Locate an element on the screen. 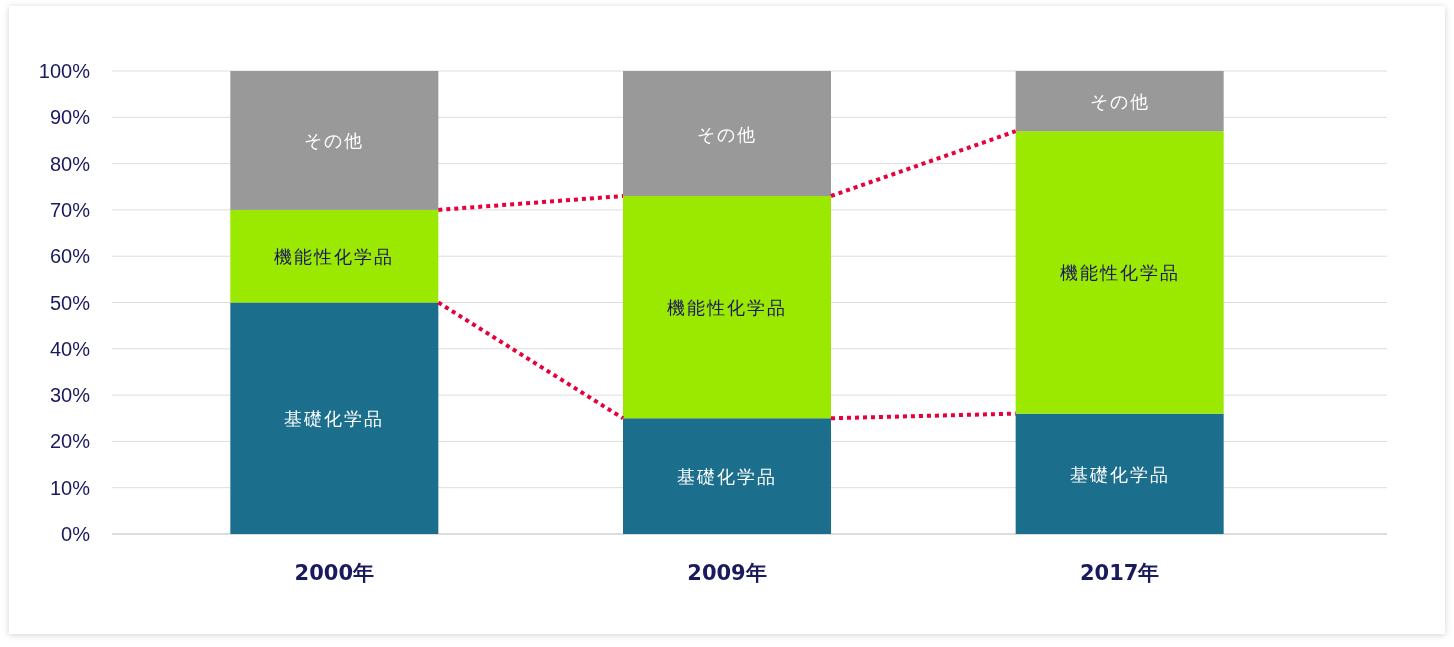 The width and height of the screenshot is (1454, 647). y-tick-label: 0% is located at coordinates (76, 534).